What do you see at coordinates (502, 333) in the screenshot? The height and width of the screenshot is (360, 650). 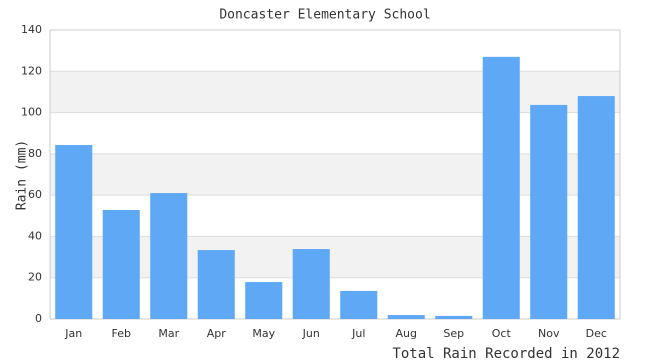 I see `x-tick-label: Oct` at bounding box center [502, 333].